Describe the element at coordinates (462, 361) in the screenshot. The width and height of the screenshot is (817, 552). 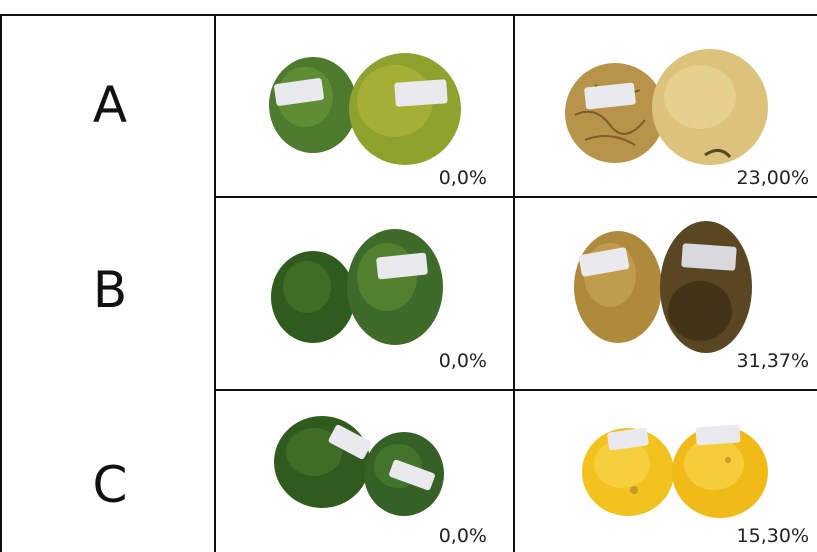
I see `value-b-left: 0,0%` at that location.